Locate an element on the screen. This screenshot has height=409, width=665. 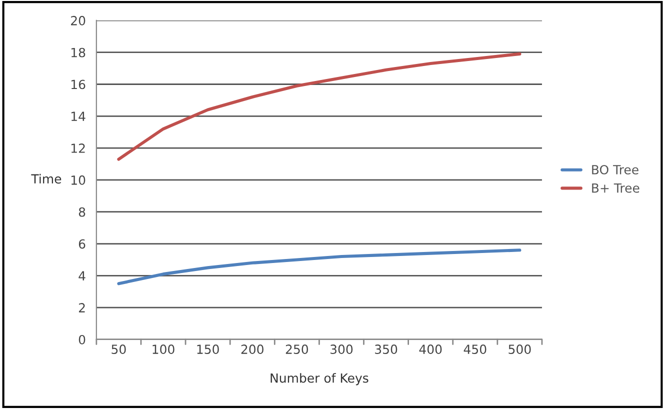
y-tick-label: 10 is located at coordinates (78, 180).